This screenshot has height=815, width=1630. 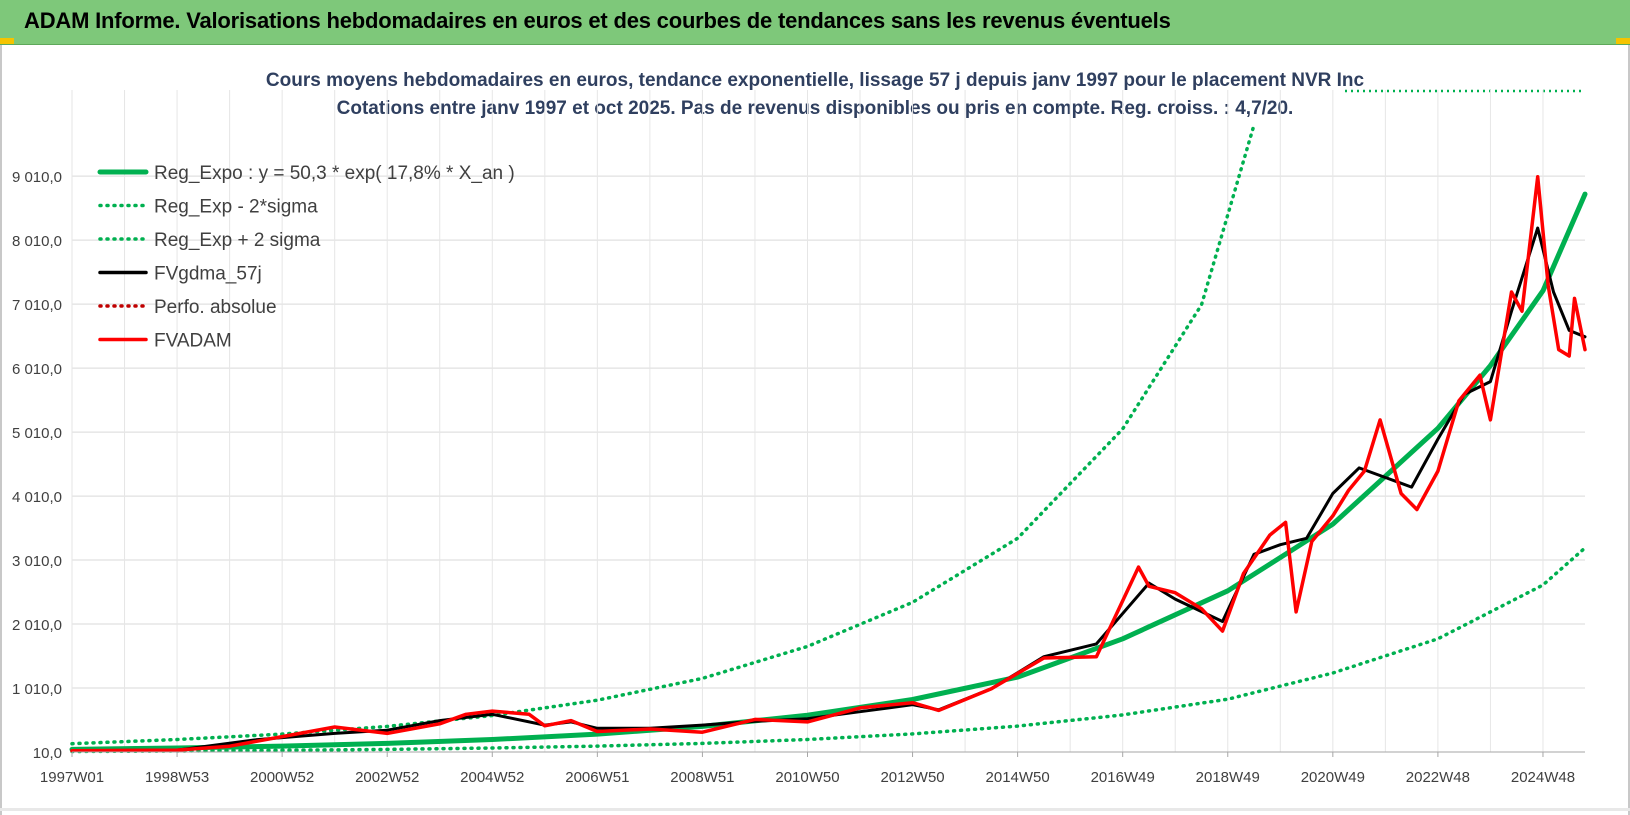 What do you see at coordinates (37, 369) in the screenshot?
I see `y-tick-label: 6 010,0` at bounding box center [37, 369].